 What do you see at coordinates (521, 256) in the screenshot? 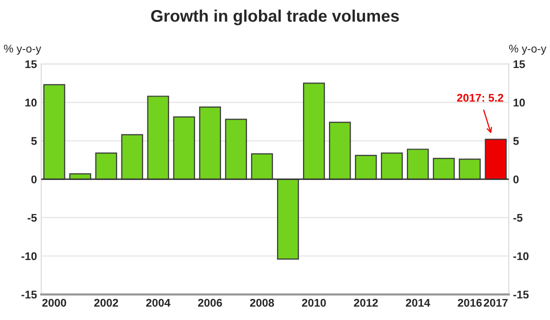
I see `y2-tick-label: -10` at bounding box center [521, 256].